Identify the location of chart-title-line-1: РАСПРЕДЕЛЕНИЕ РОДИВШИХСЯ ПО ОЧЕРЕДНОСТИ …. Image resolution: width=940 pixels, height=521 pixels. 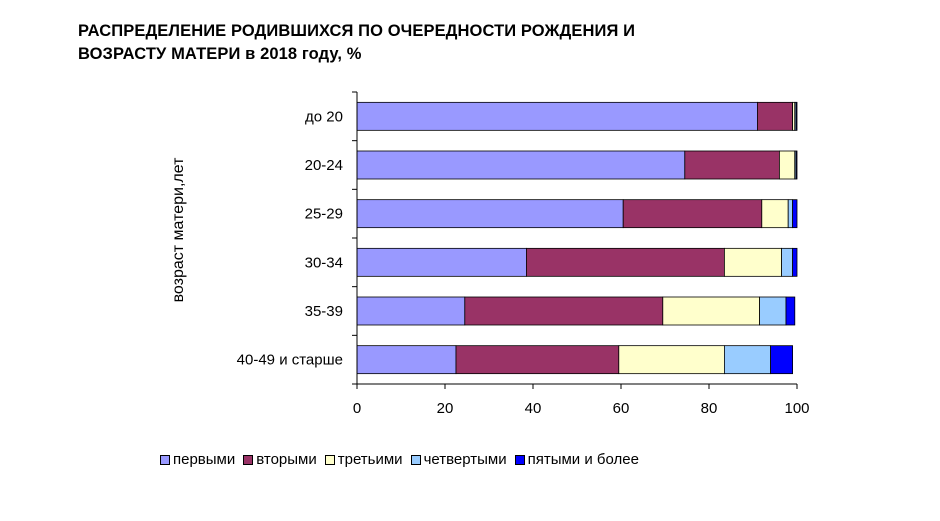
(357, 31).